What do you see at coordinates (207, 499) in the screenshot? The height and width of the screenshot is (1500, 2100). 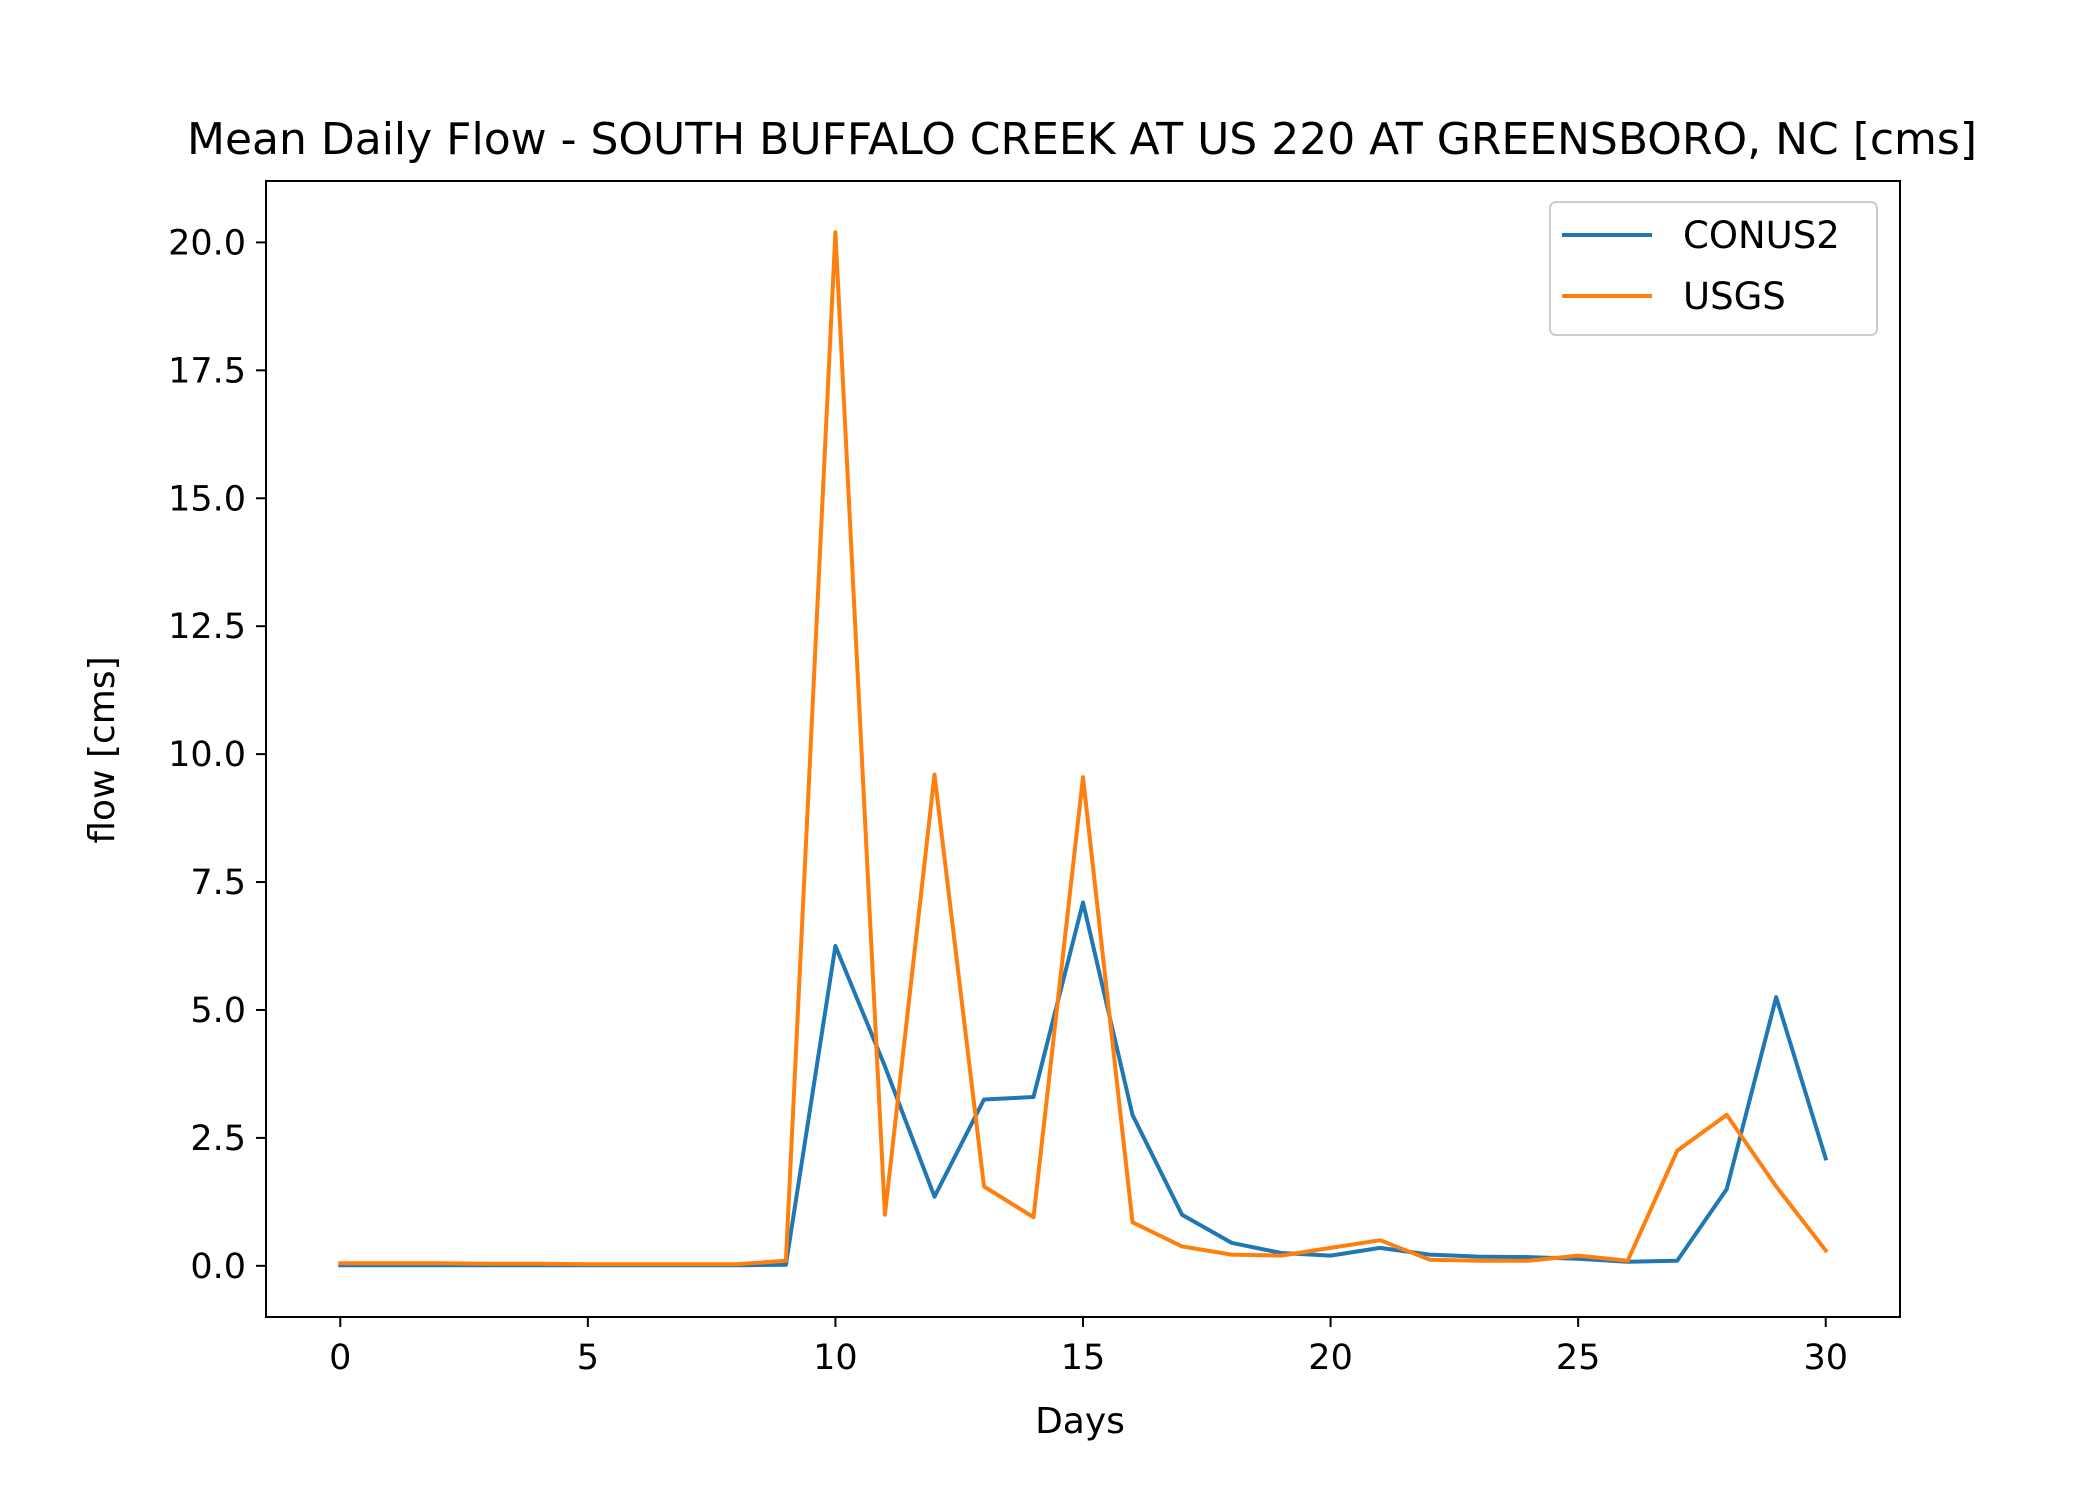 I see `y-tick-label-15.0: 15.0` at bounding box center [207, 499].